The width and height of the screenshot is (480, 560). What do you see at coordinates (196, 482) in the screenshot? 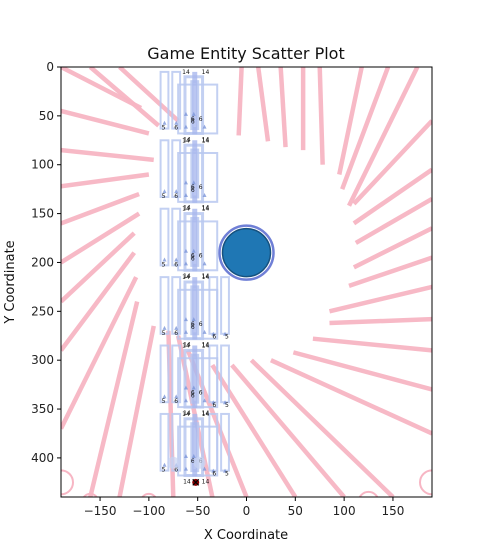
I see `marker-cross-mark` at bounding box center [196, 482].